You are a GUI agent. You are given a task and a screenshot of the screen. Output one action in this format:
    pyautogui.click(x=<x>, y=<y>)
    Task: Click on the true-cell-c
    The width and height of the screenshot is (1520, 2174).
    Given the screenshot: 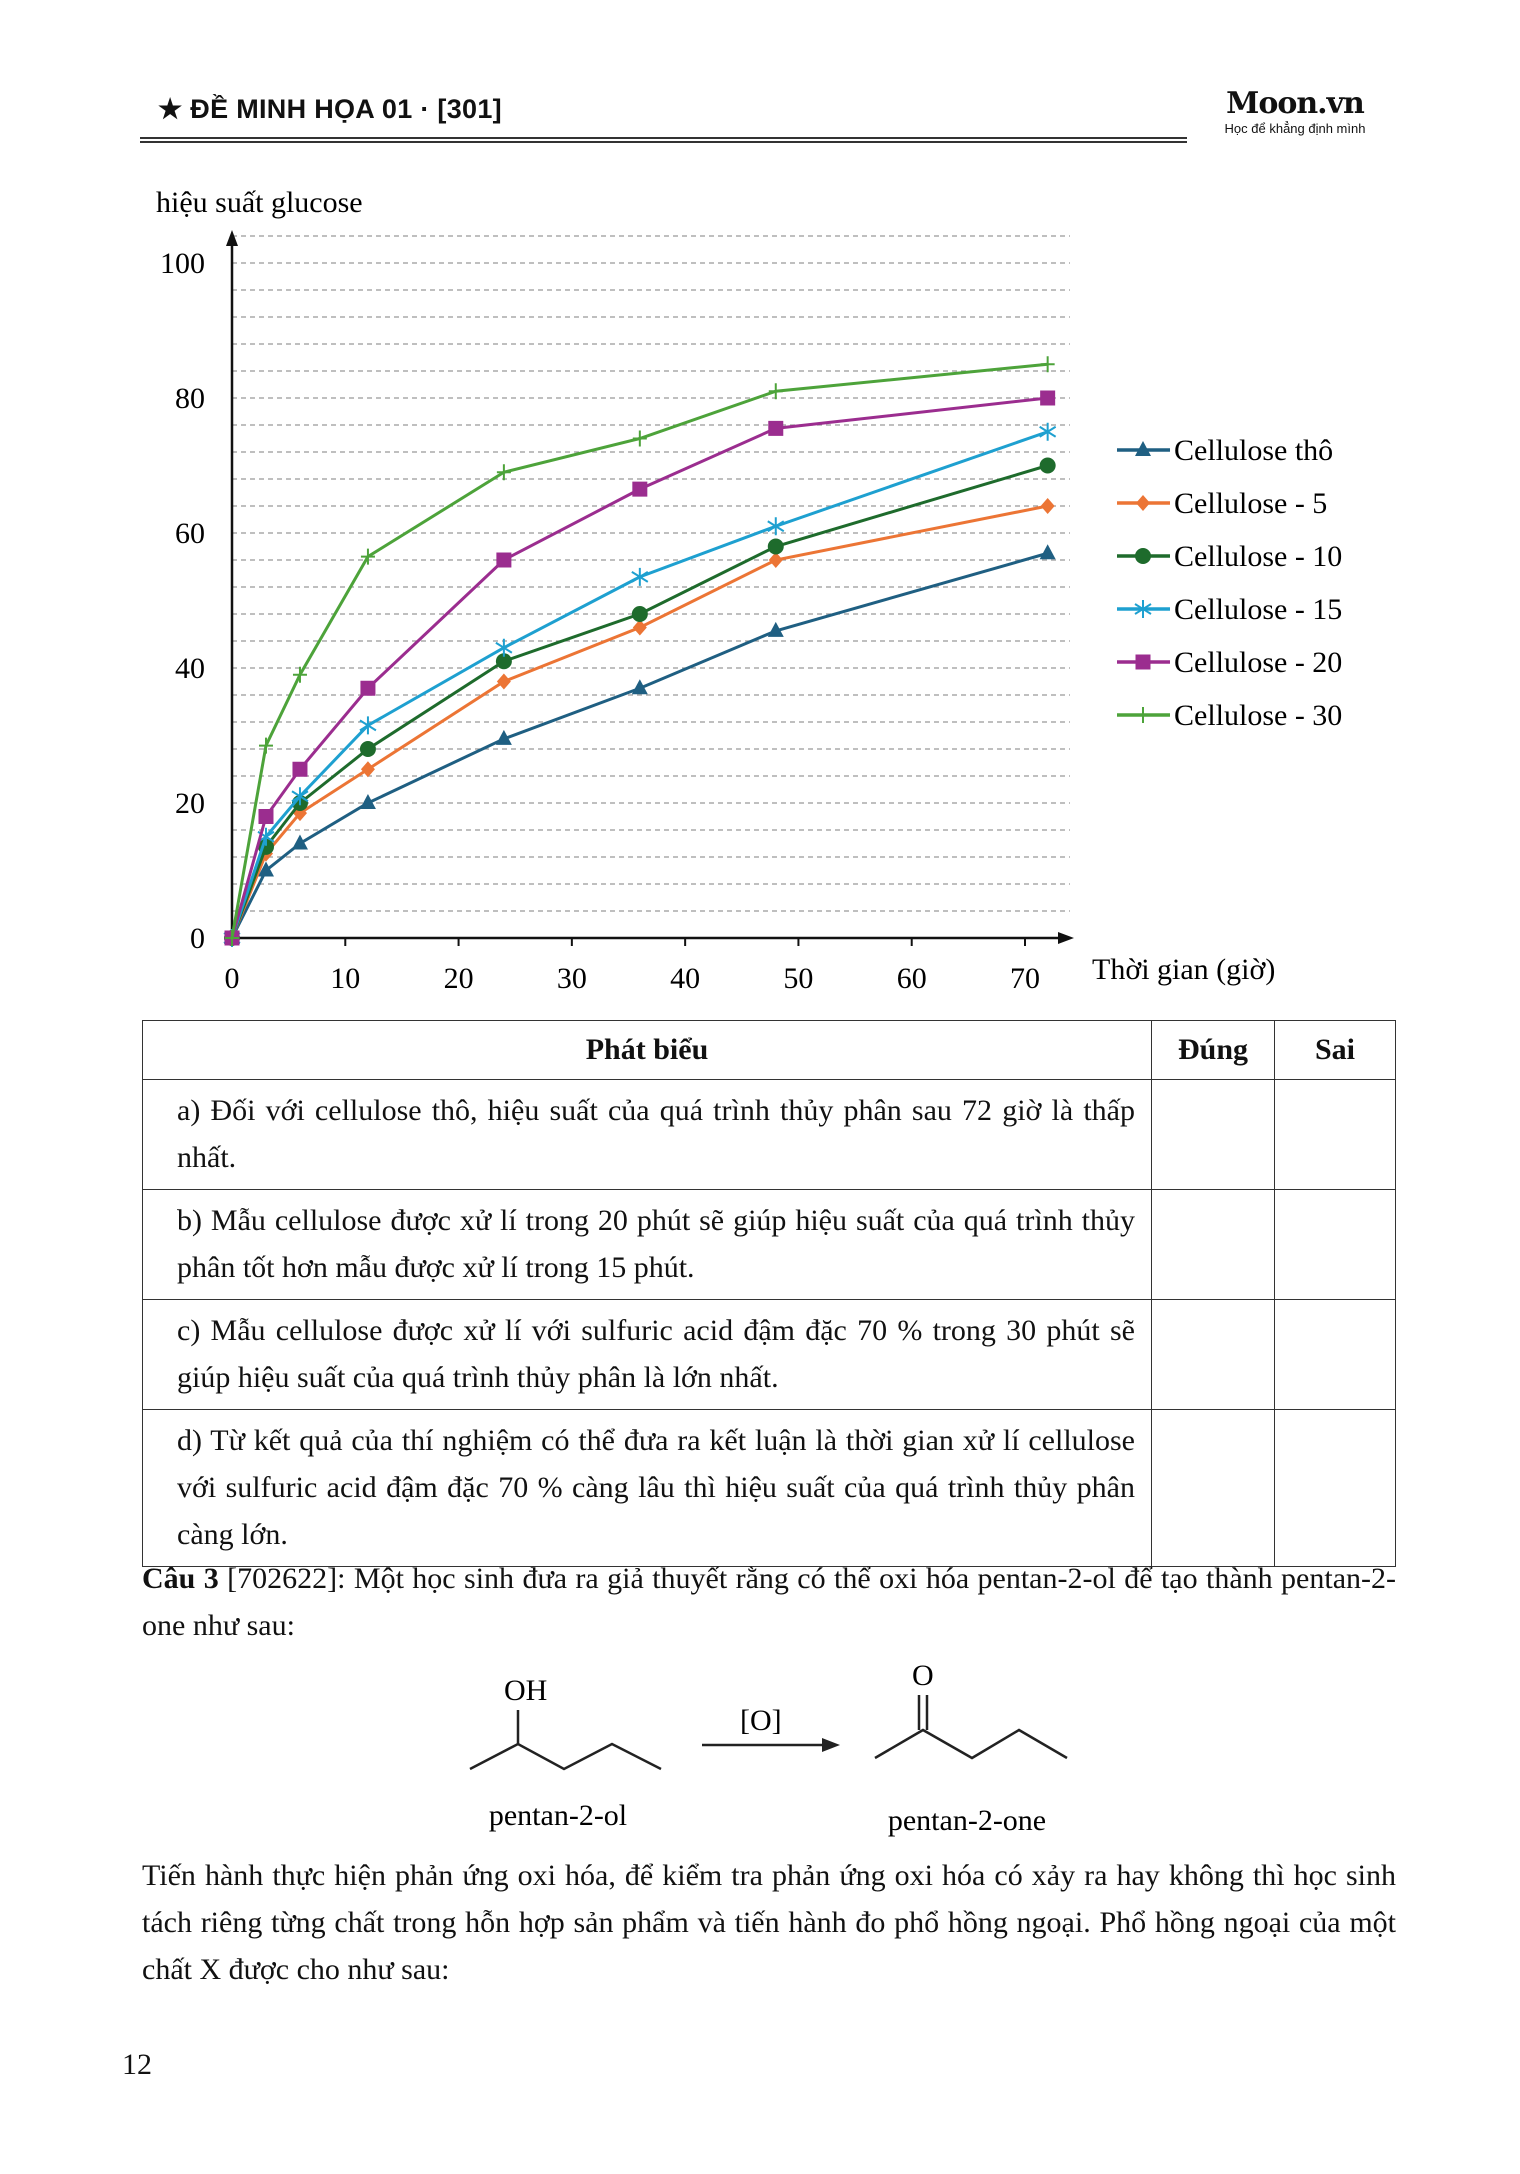 What is the action you would take?
    pyautogui.click(x=1213, y=1354)
    